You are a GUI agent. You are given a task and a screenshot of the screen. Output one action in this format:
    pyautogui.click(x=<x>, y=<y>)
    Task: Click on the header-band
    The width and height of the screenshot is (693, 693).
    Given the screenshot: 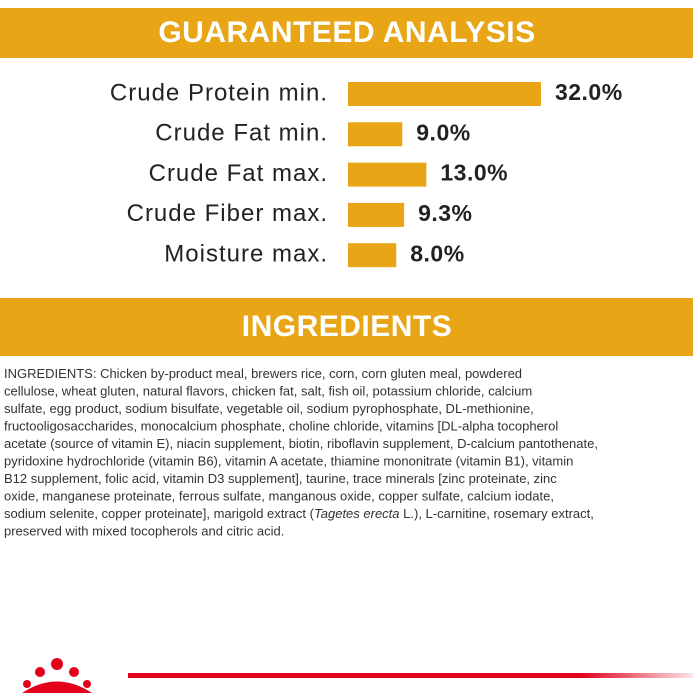 What is the action you would take?
    pyautogui.click(x=346, y=33)
    